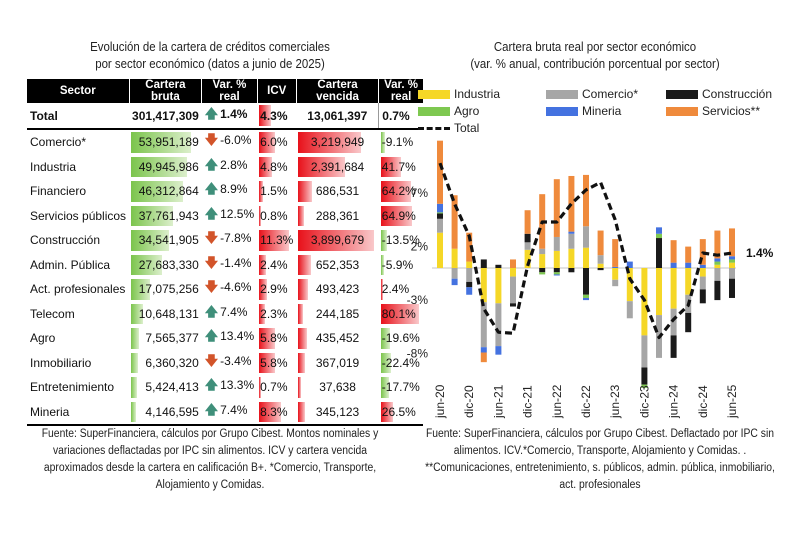  Describe the element at coordinates (78, 91) in the screenshot. I see `header-sector: Sector` at that location.